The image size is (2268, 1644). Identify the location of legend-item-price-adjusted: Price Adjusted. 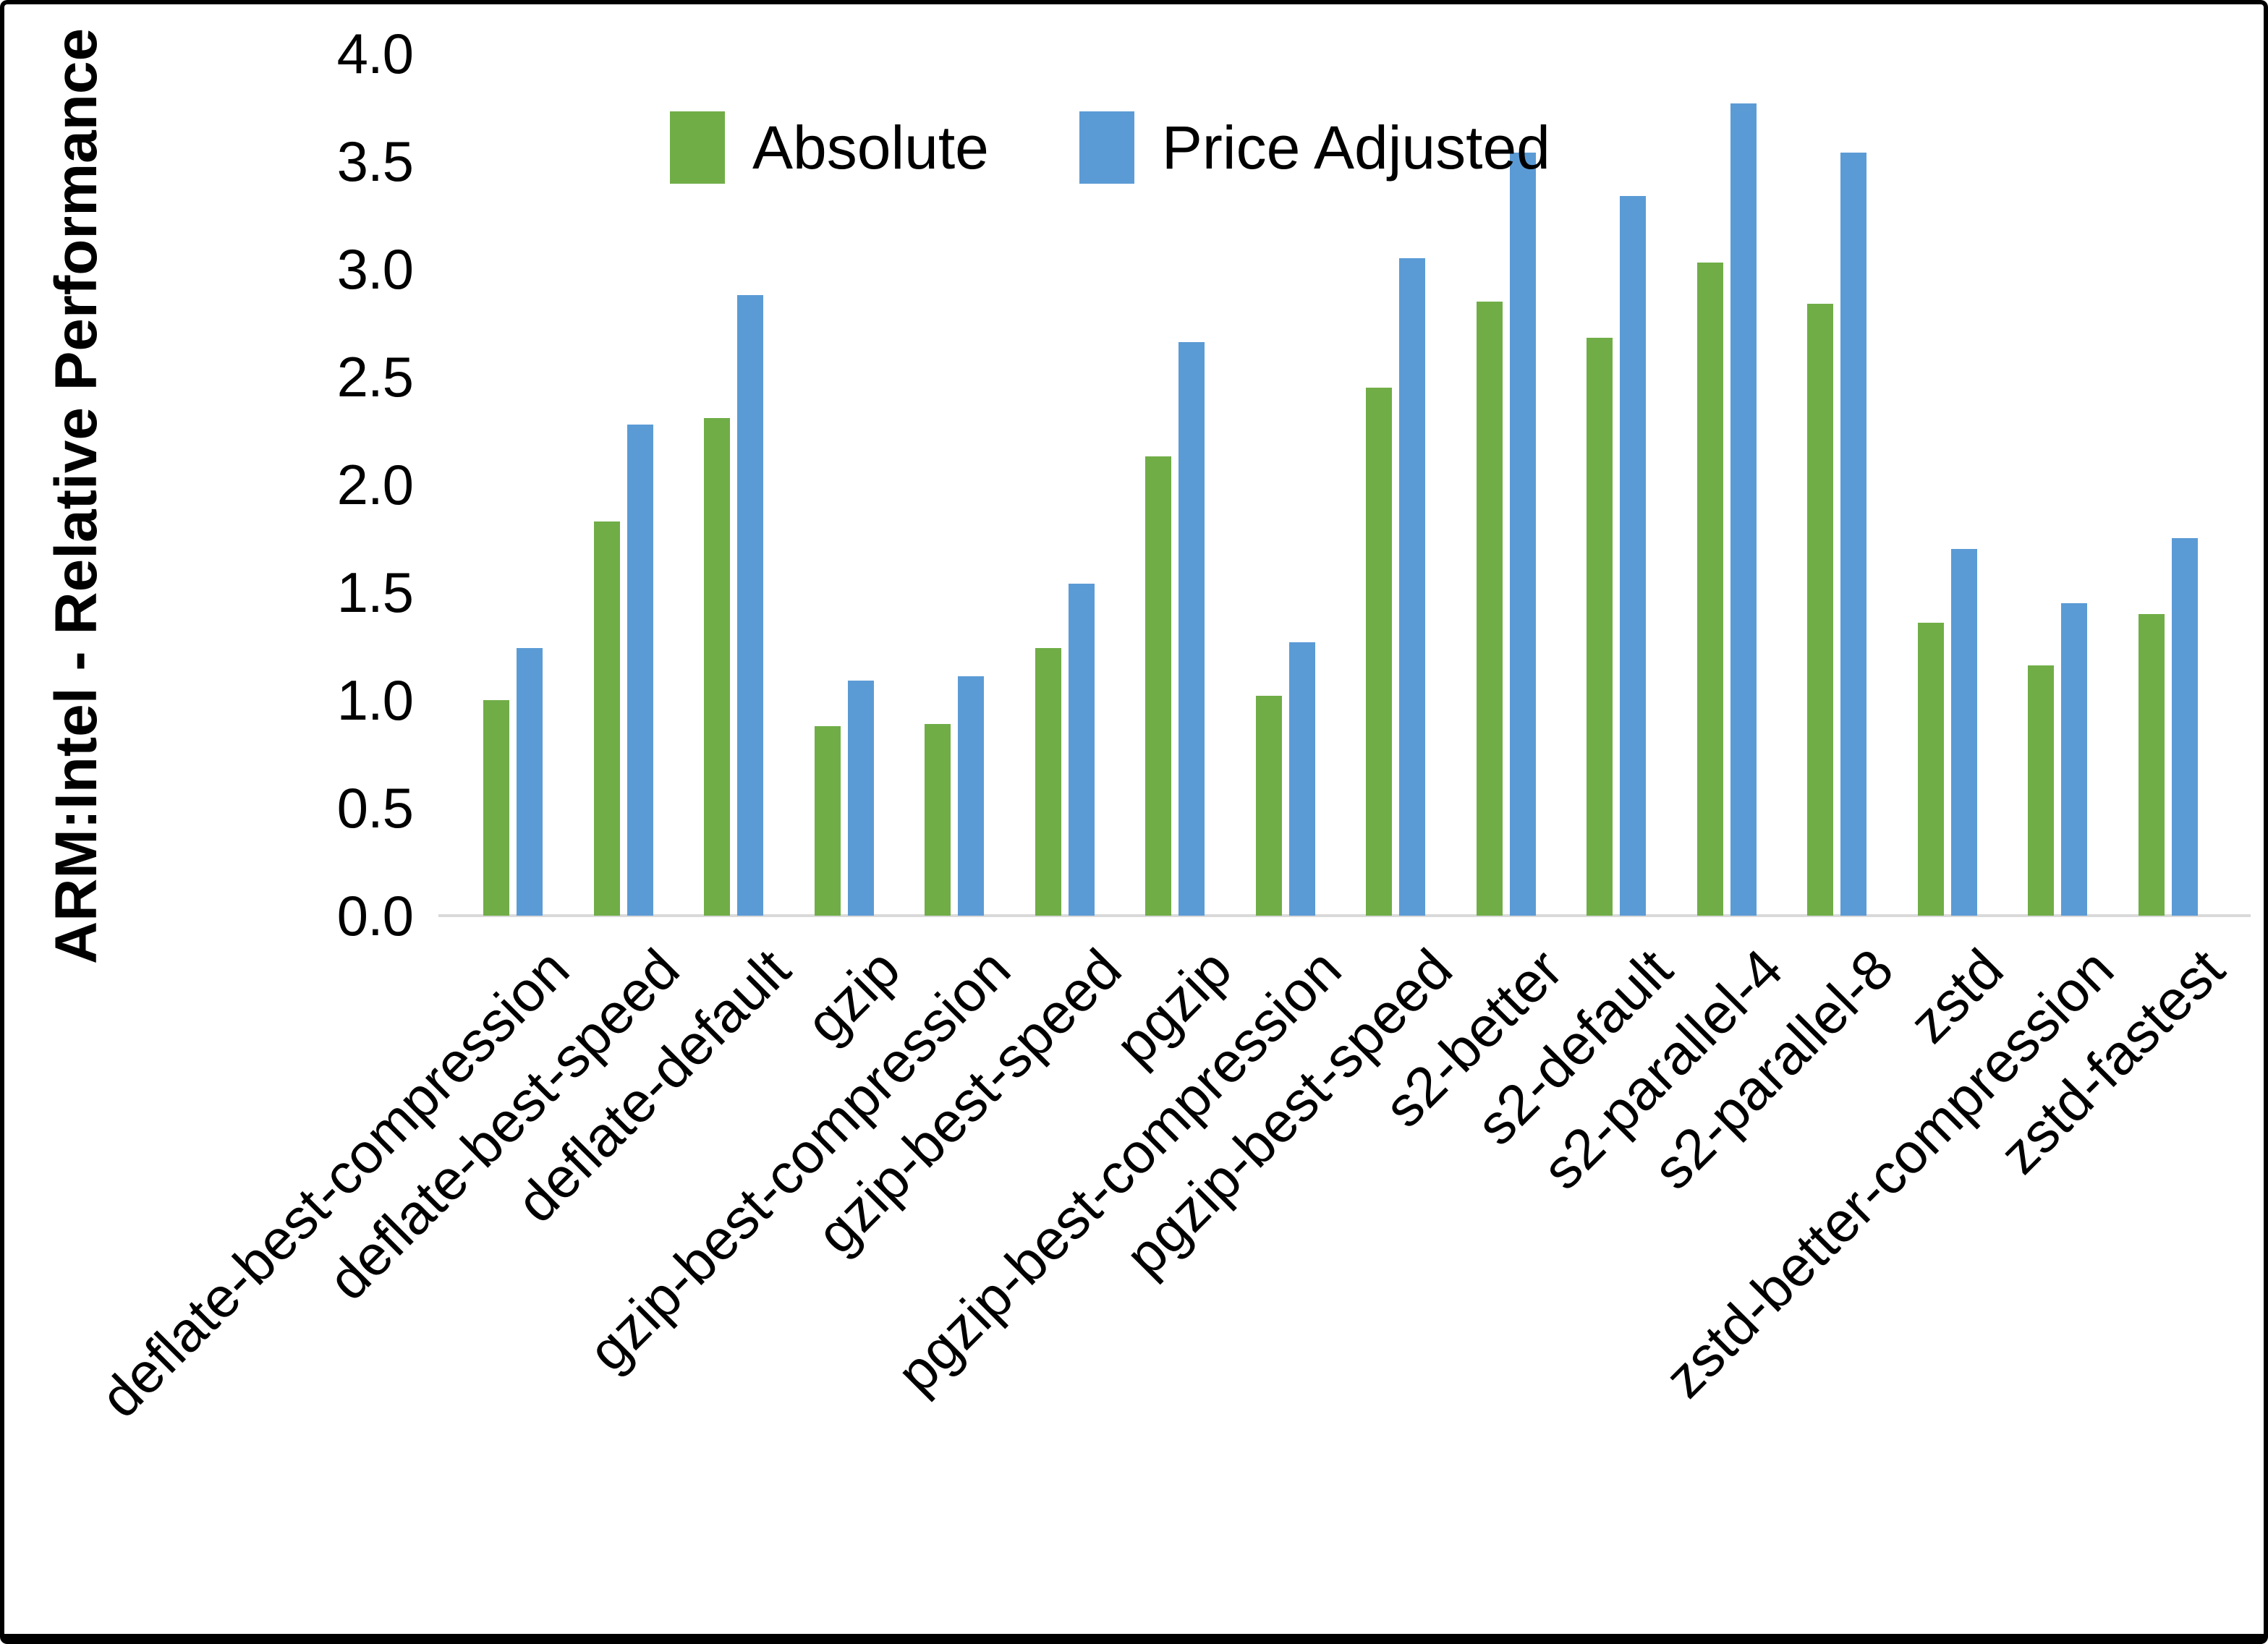
(1314, 147).